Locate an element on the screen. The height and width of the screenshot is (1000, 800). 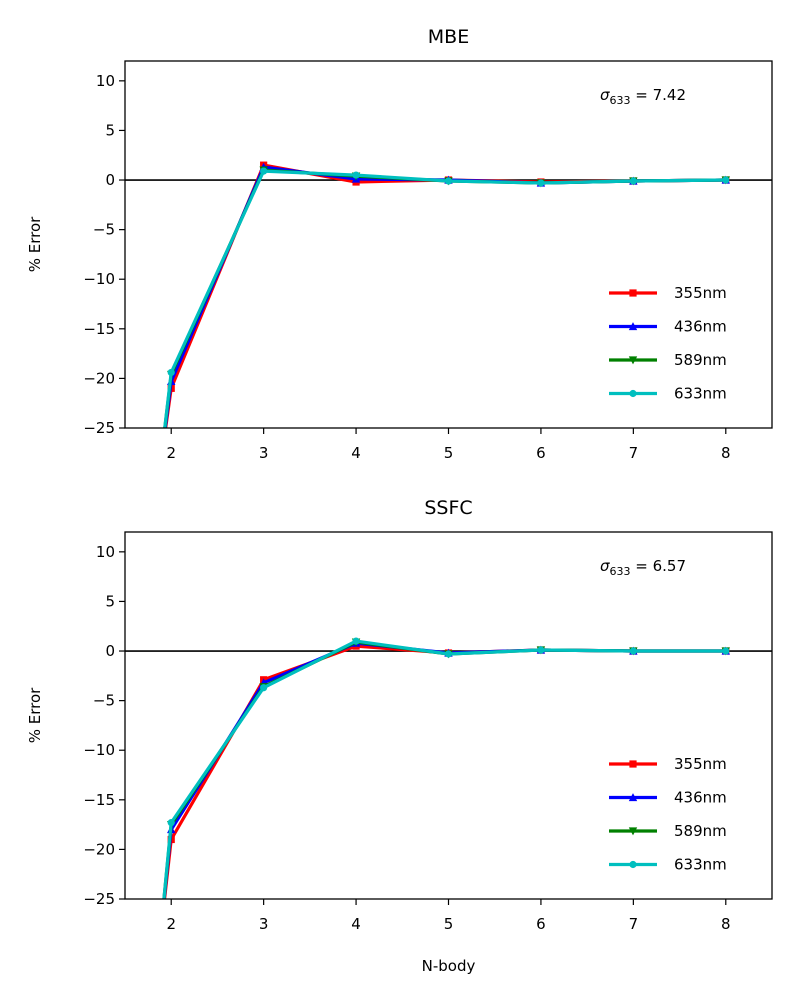
sigma-annotation: σ633 = 6.57 is located at coordinates (643, 567).